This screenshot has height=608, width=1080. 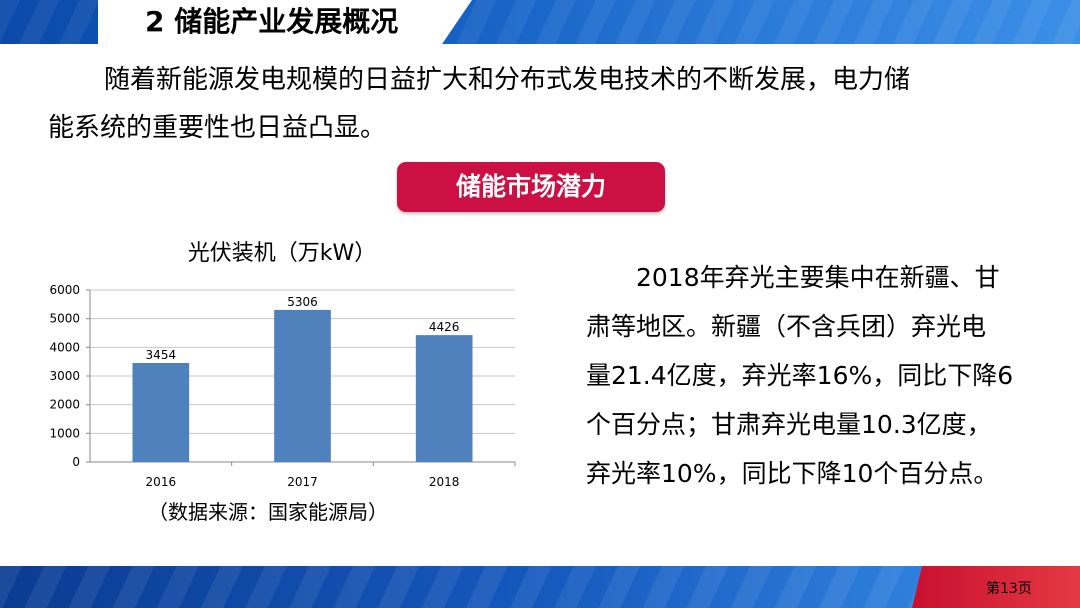 What do you see at coordinates (217, 128) in the screenshot?
I see `intro-line-2: 能系统的重要性也日益凸显。` at bounding box center [217, 128].